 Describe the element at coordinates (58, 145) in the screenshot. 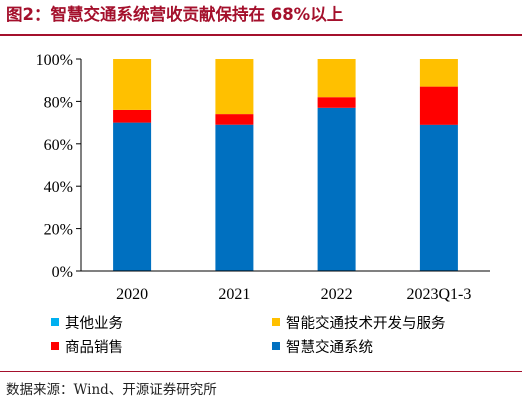

I see `y-tick-label: 60%` at that location.